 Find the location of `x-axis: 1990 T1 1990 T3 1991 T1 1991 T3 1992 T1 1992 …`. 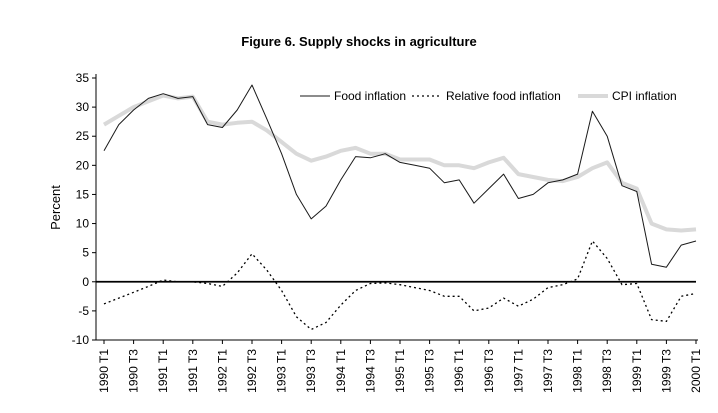

x-axis: 1990 T1 1990 T3 1991 T1 1991 T3 1992 T1 1992 … is located at coordinates (399, 366).